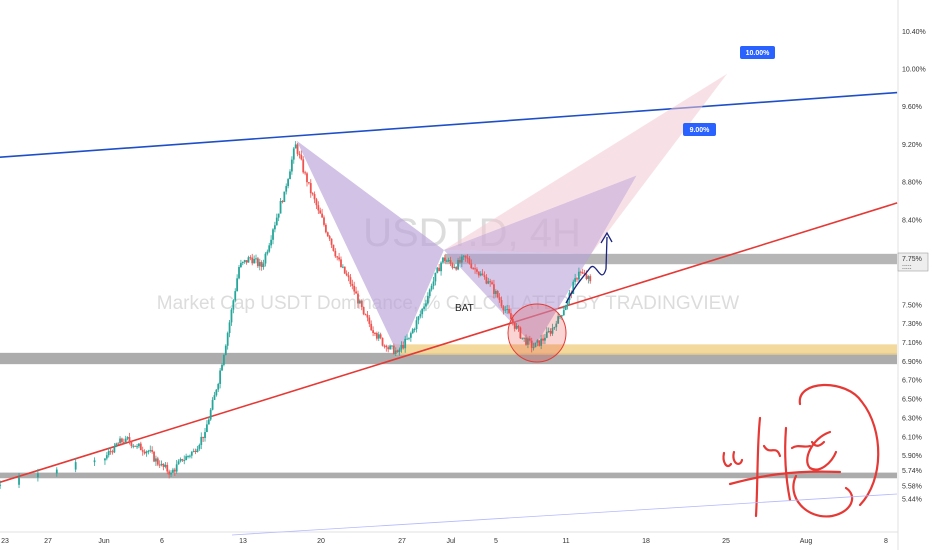  What do you see at coordinates (912, 500) in the screenshot?
I see `y-tick-label: 5.44%` at bounding box center [912, 500].